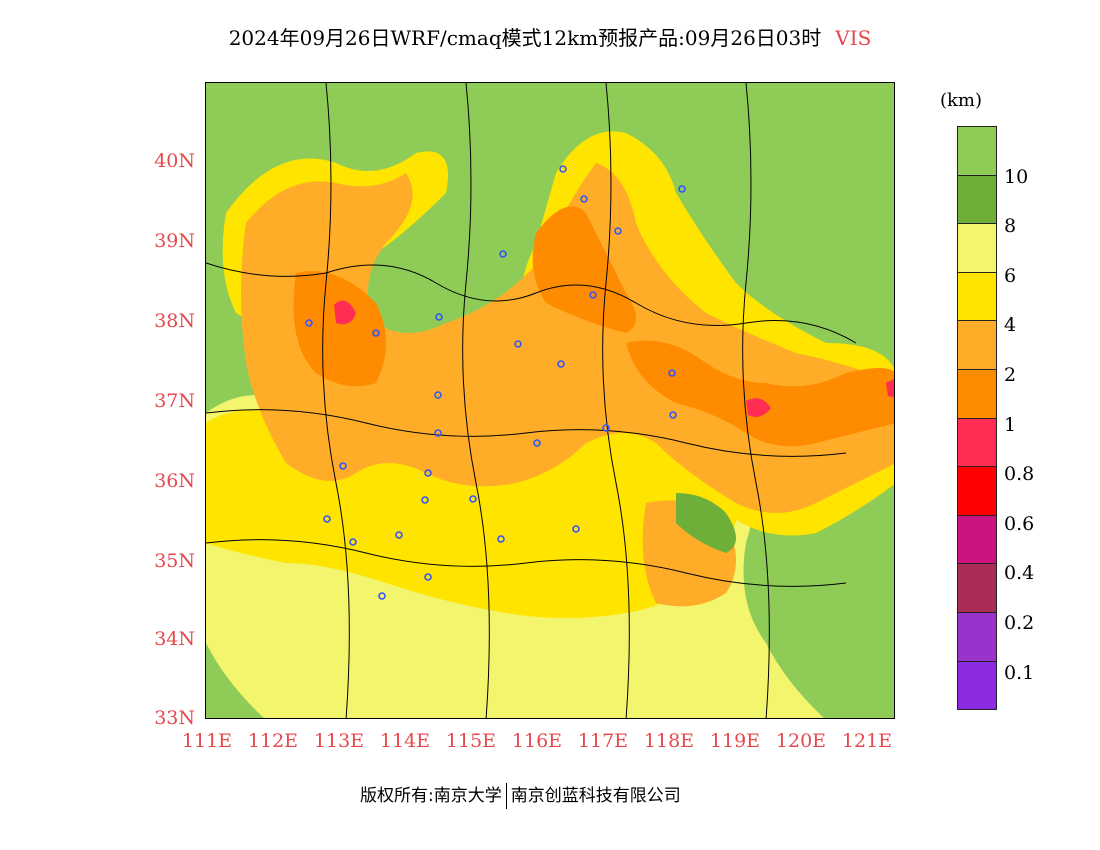 This screenshot has height=850, width=1100. I want to click on copyright-left: 版权所有:南京大学, so click(431, 796).